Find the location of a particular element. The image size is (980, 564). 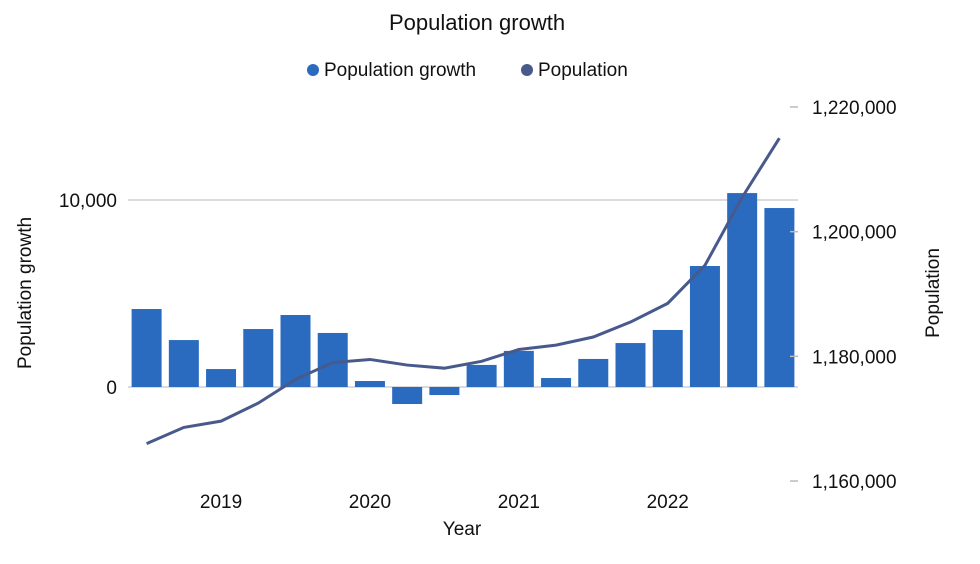

left-axis-title: Population growth is located at coordinates (25, 293).